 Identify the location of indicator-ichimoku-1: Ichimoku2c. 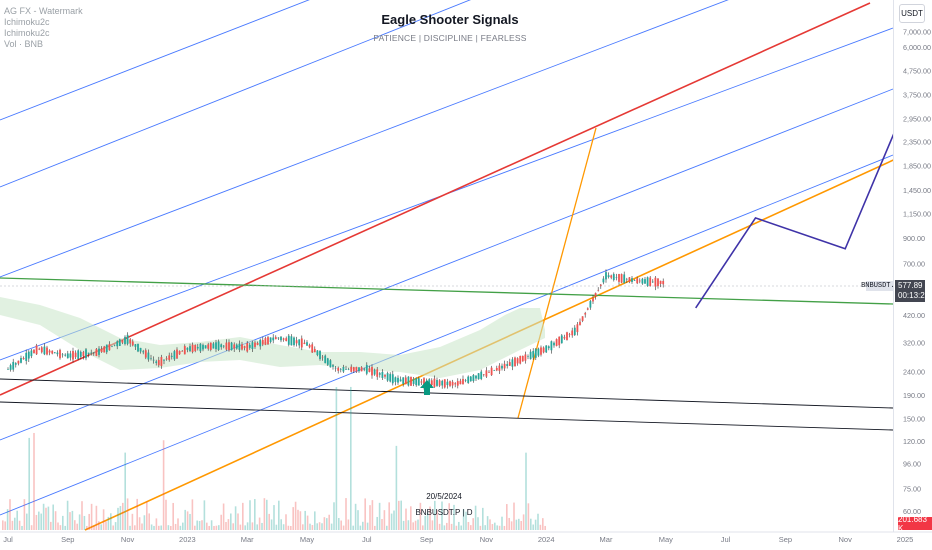
(27, 22).